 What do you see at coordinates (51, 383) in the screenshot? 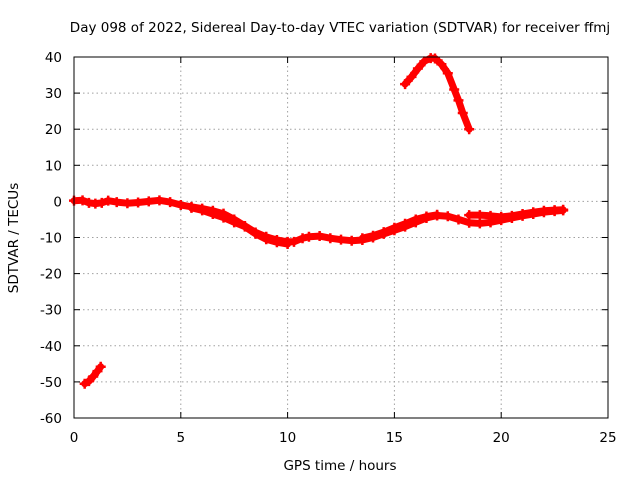
I see `y-tick-label: -50` at bounding box center [51, 383].